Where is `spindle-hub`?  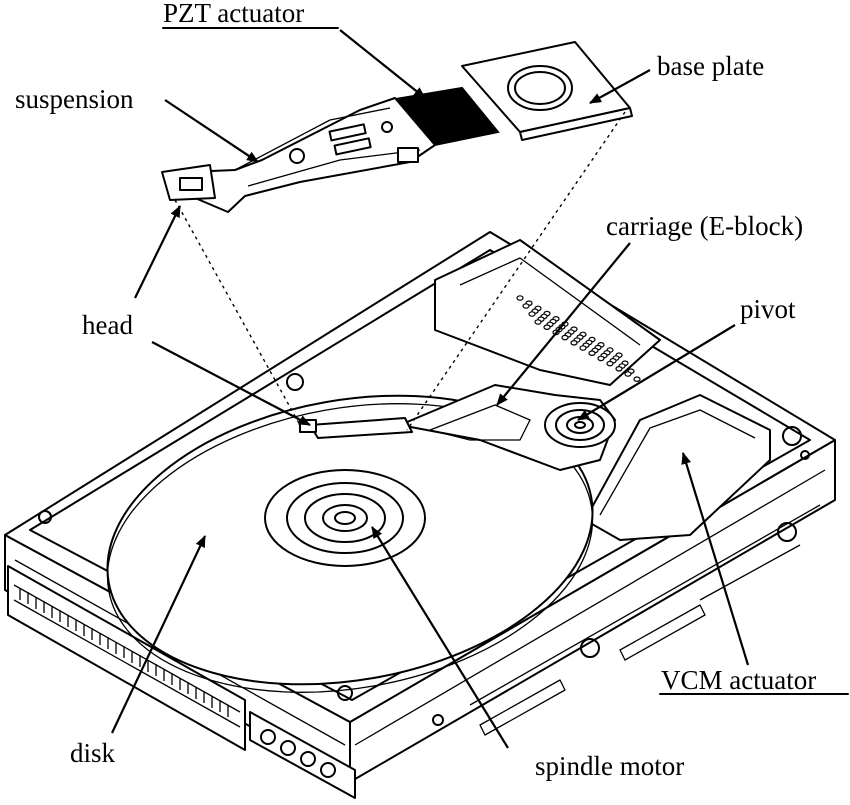
spindle-hub is located at coordinates (345, 518).